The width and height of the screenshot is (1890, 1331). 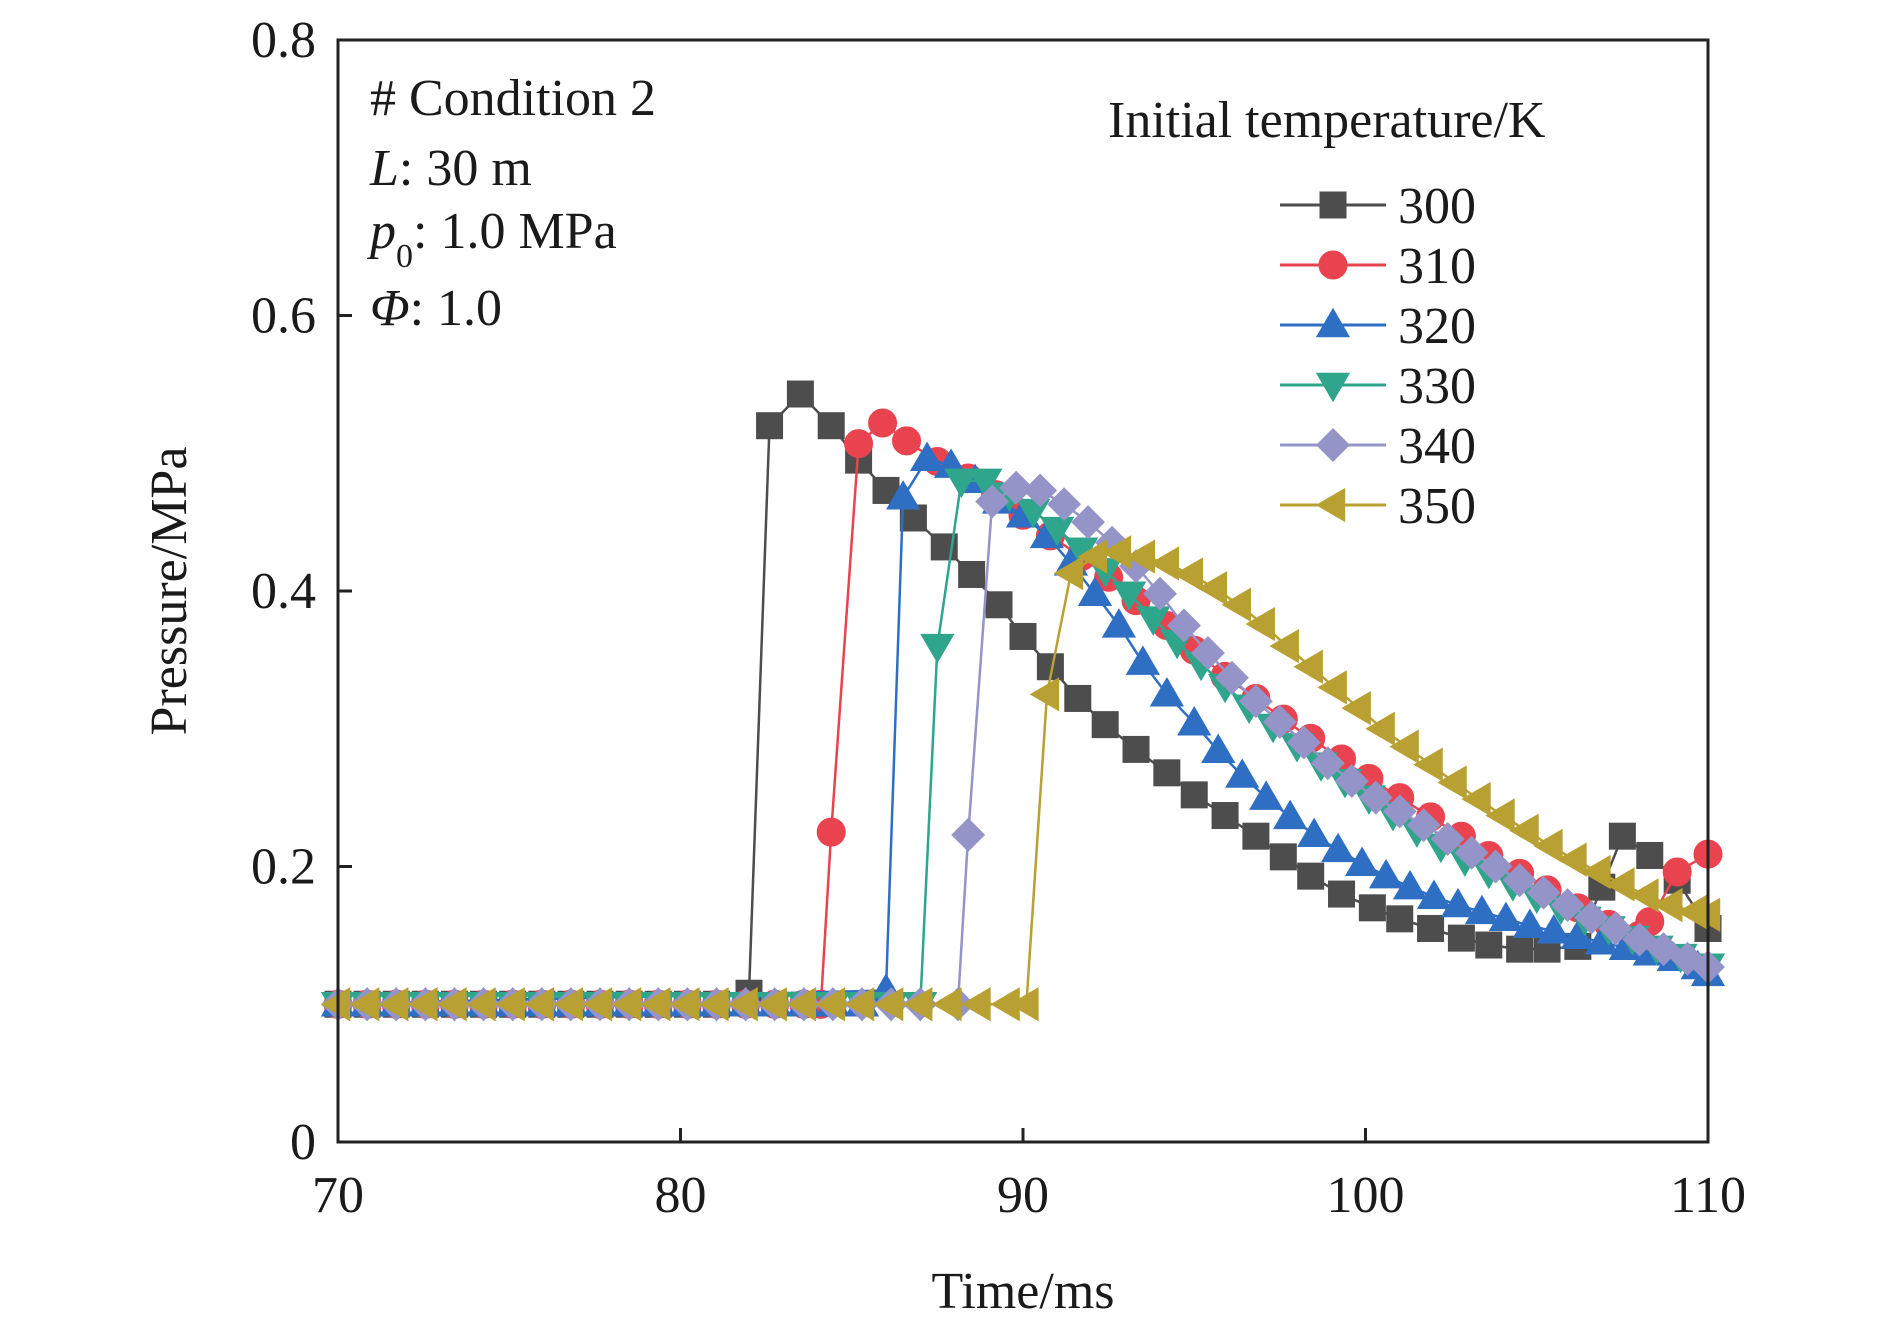 What do you see at coordinates (1378, 446) in the screenshot?
I see `legend-item-340: 340` at bounding box center [1378, 446].